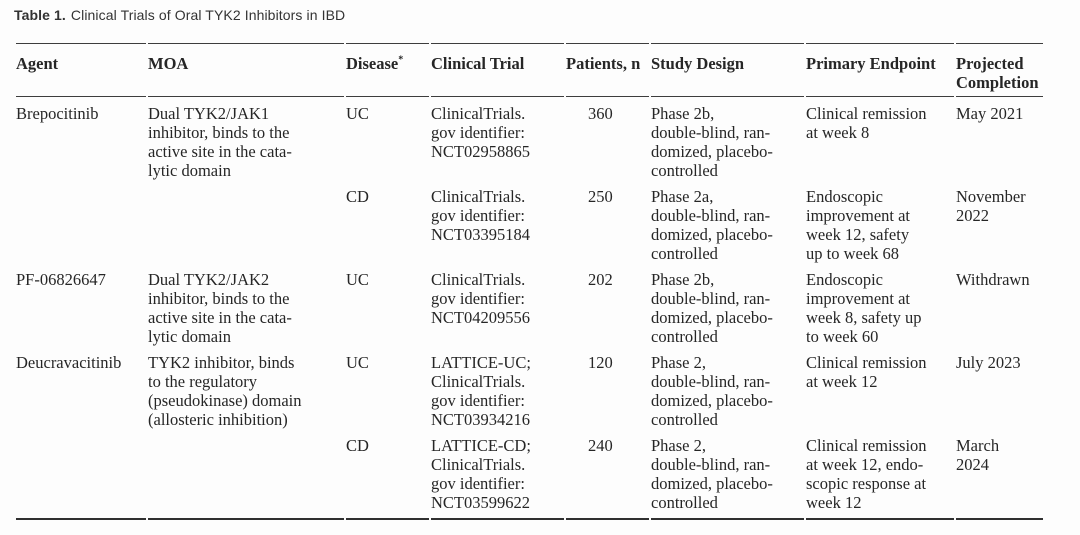 This screenshot has width=1080, height=535. I want to click on col-header-study-design: Study Design, so click(727, 70).